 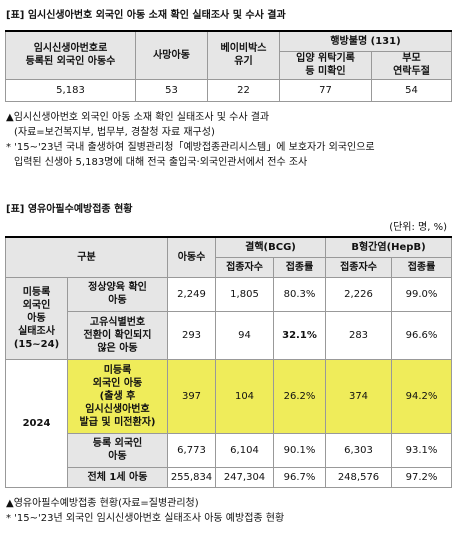 What do you see at coordinates (86, 257) in the screenshot?
I see `header-cell: 구분` at bounding box center [86, 257].